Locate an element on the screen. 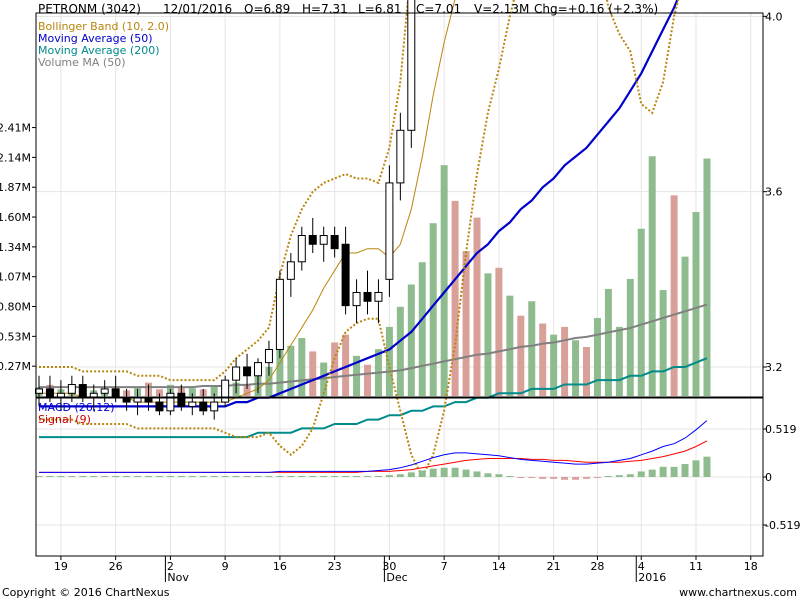  macd-axis-label: 0 is located at coordinates (768, 477).